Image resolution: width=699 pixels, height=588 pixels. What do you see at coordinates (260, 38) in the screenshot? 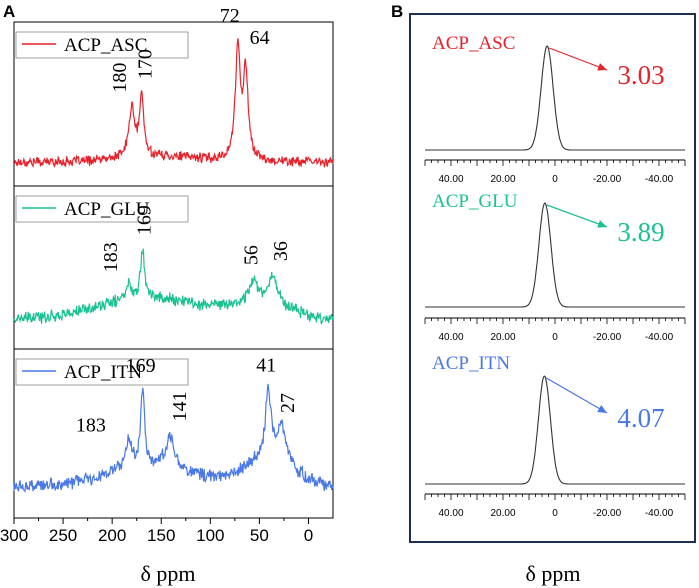
I see `peak-label: 64` at bounding box center [260, 38].